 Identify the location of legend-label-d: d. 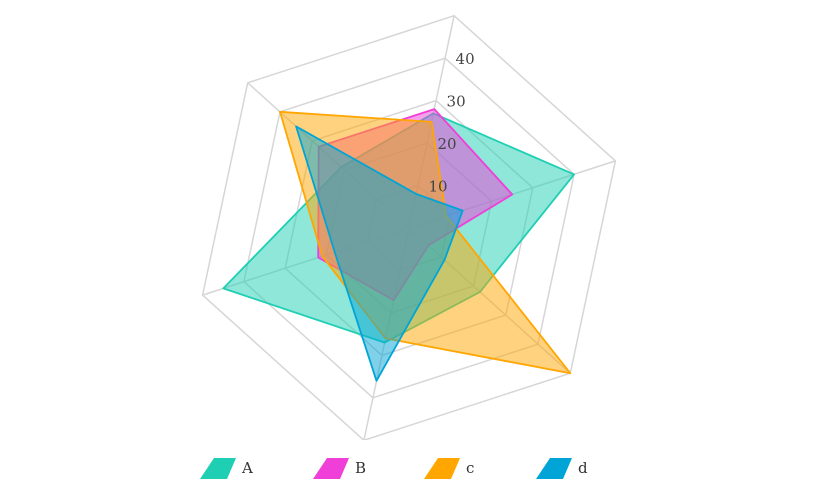
(583, 468).